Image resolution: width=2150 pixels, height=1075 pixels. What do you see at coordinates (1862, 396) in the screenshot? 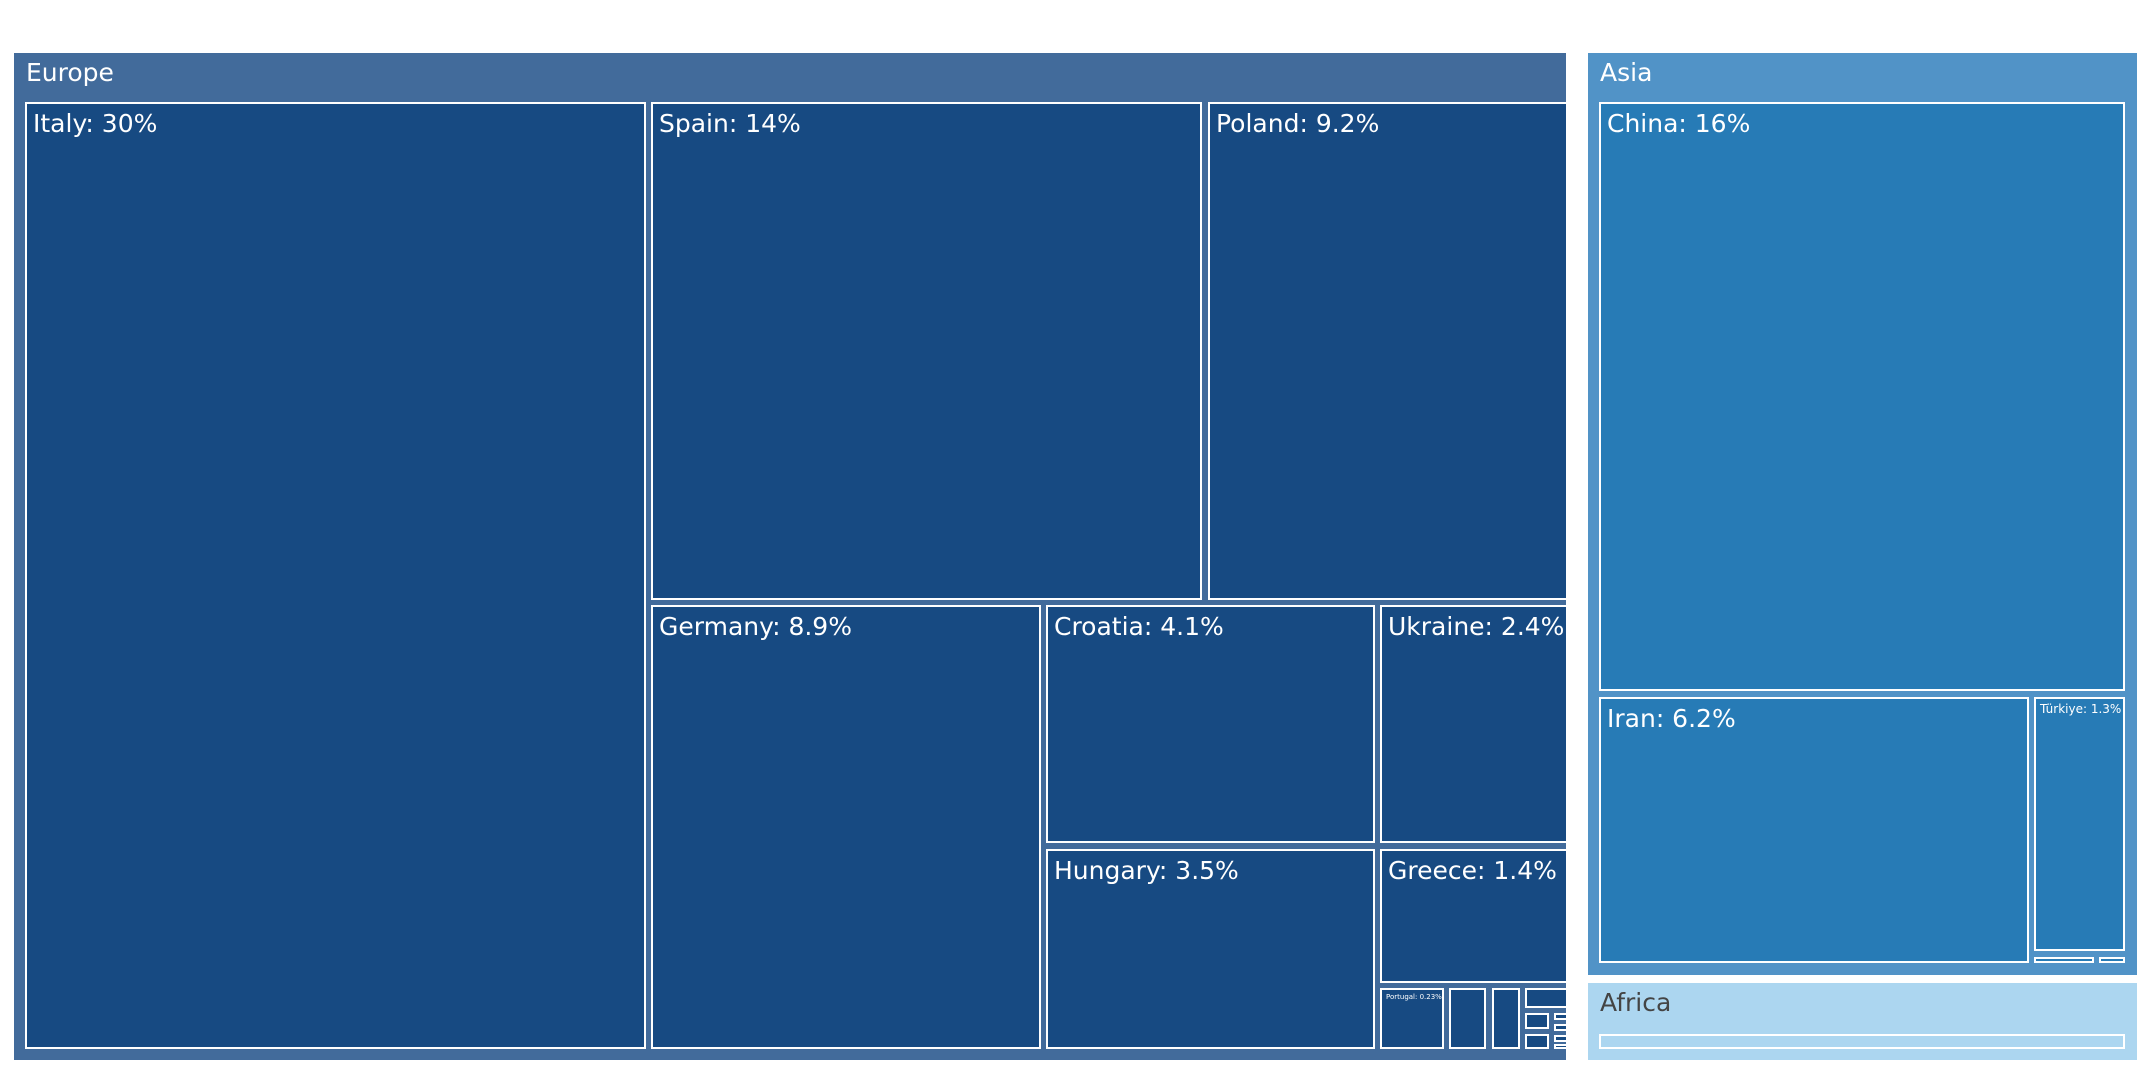
I see `tile-china: China: 16%` at bounding box center [1862, 396].